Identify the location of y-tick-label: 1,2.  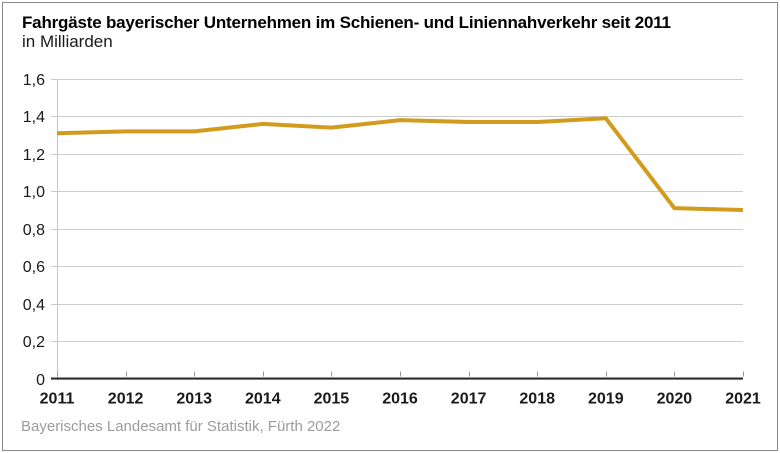
(34, 155).